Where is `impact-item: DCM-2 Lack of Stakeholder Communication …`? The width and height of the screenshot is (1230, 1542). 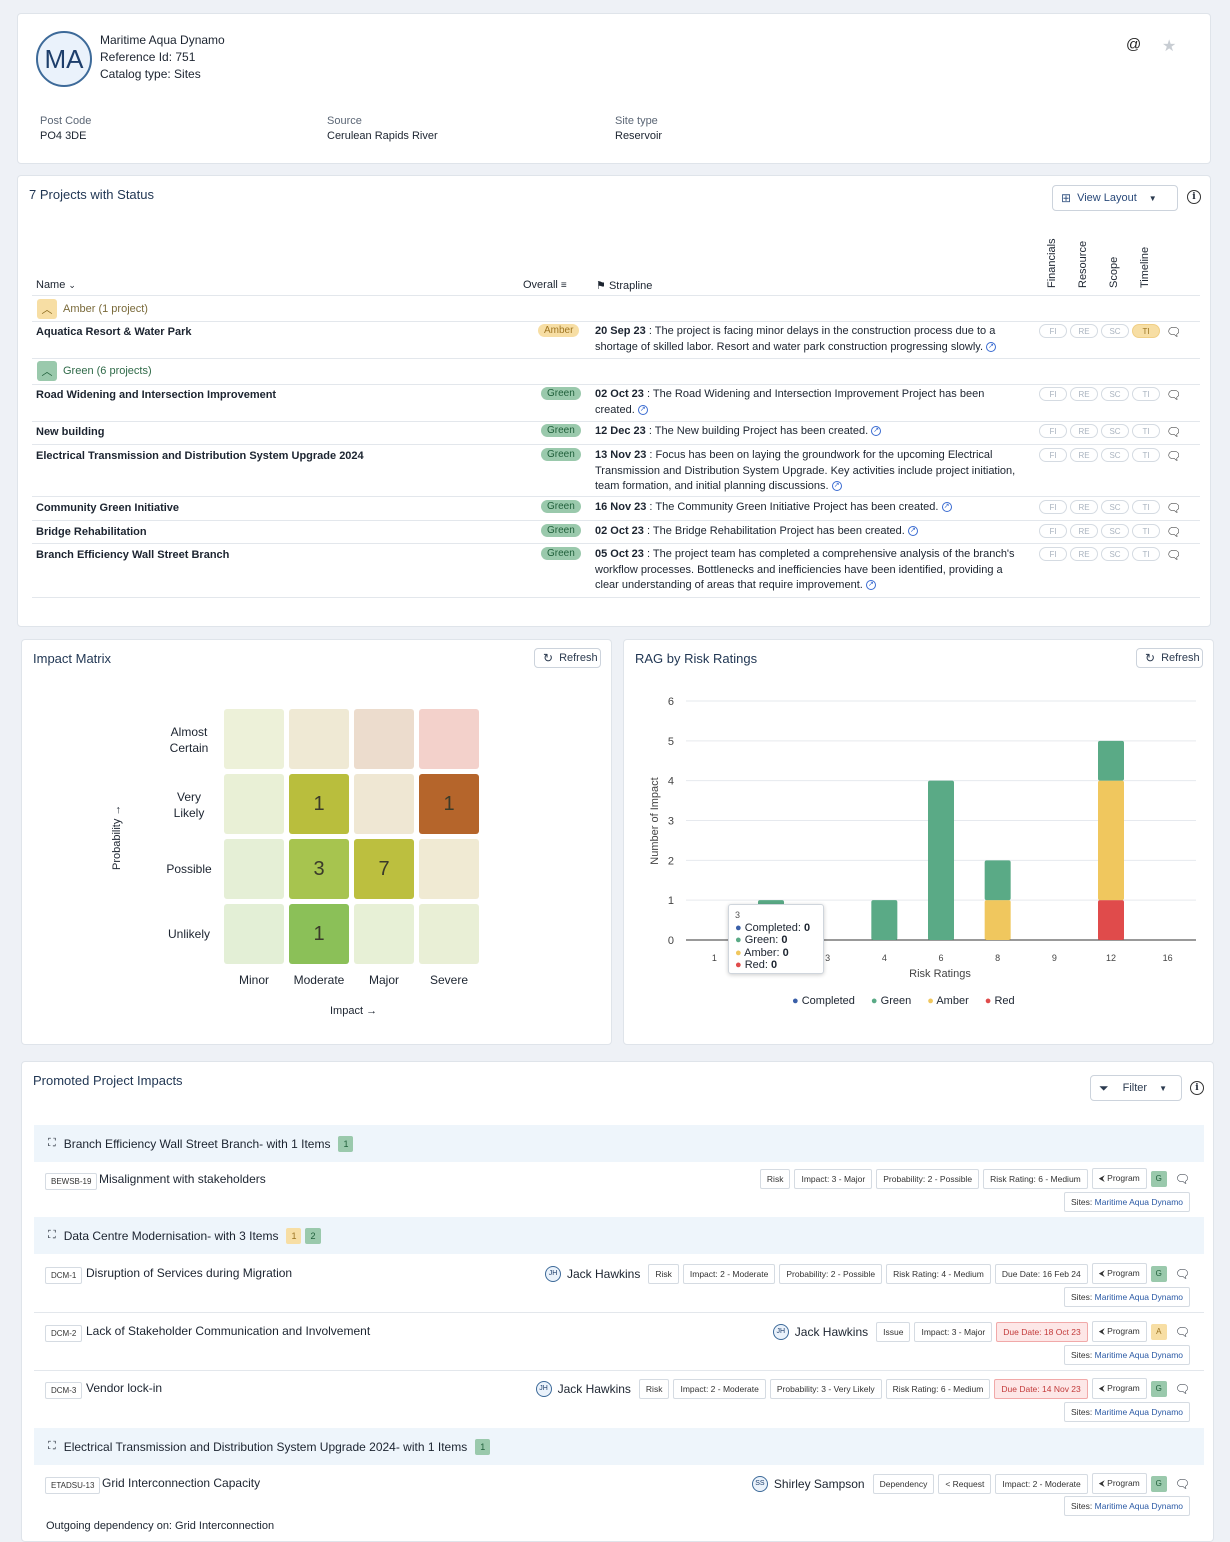 impact-item: DCM-2 Lack of Stakeholder Communication … is located at coordinates (619, 1341).